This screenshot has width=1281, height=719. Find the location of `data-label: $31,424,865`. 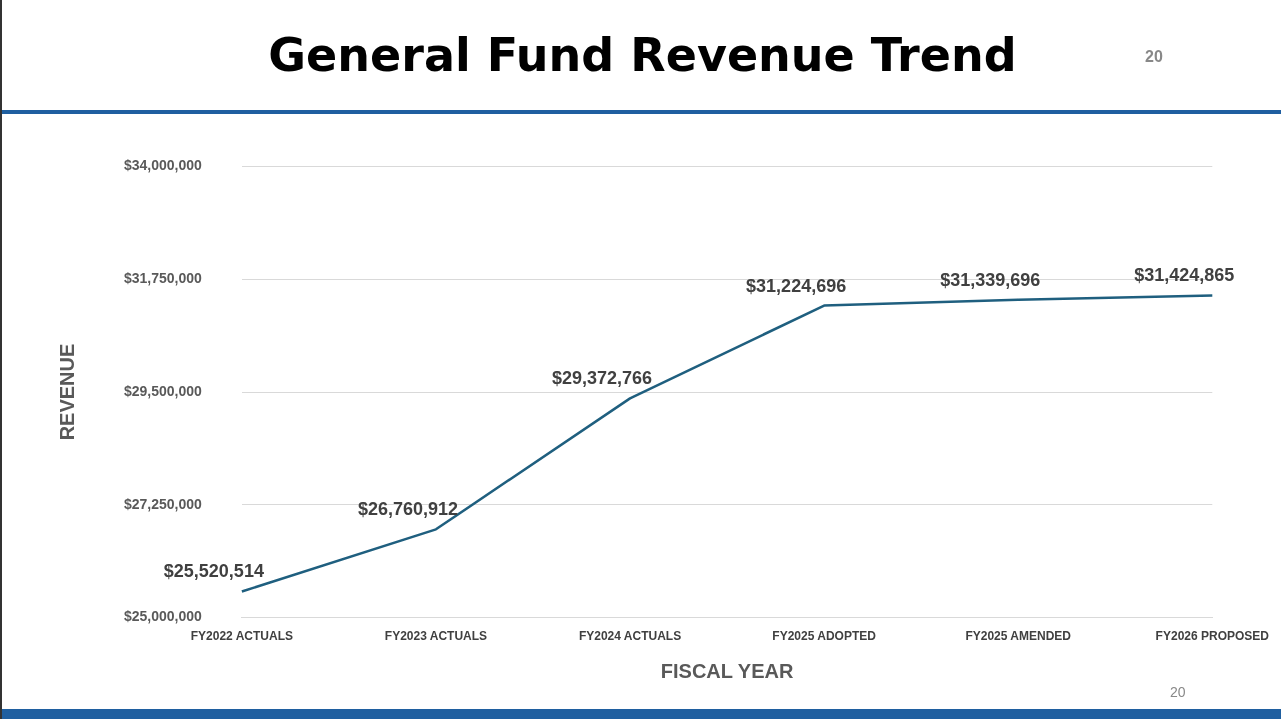

data-label: $31,424,865 is located at coordinates (1184, 275).